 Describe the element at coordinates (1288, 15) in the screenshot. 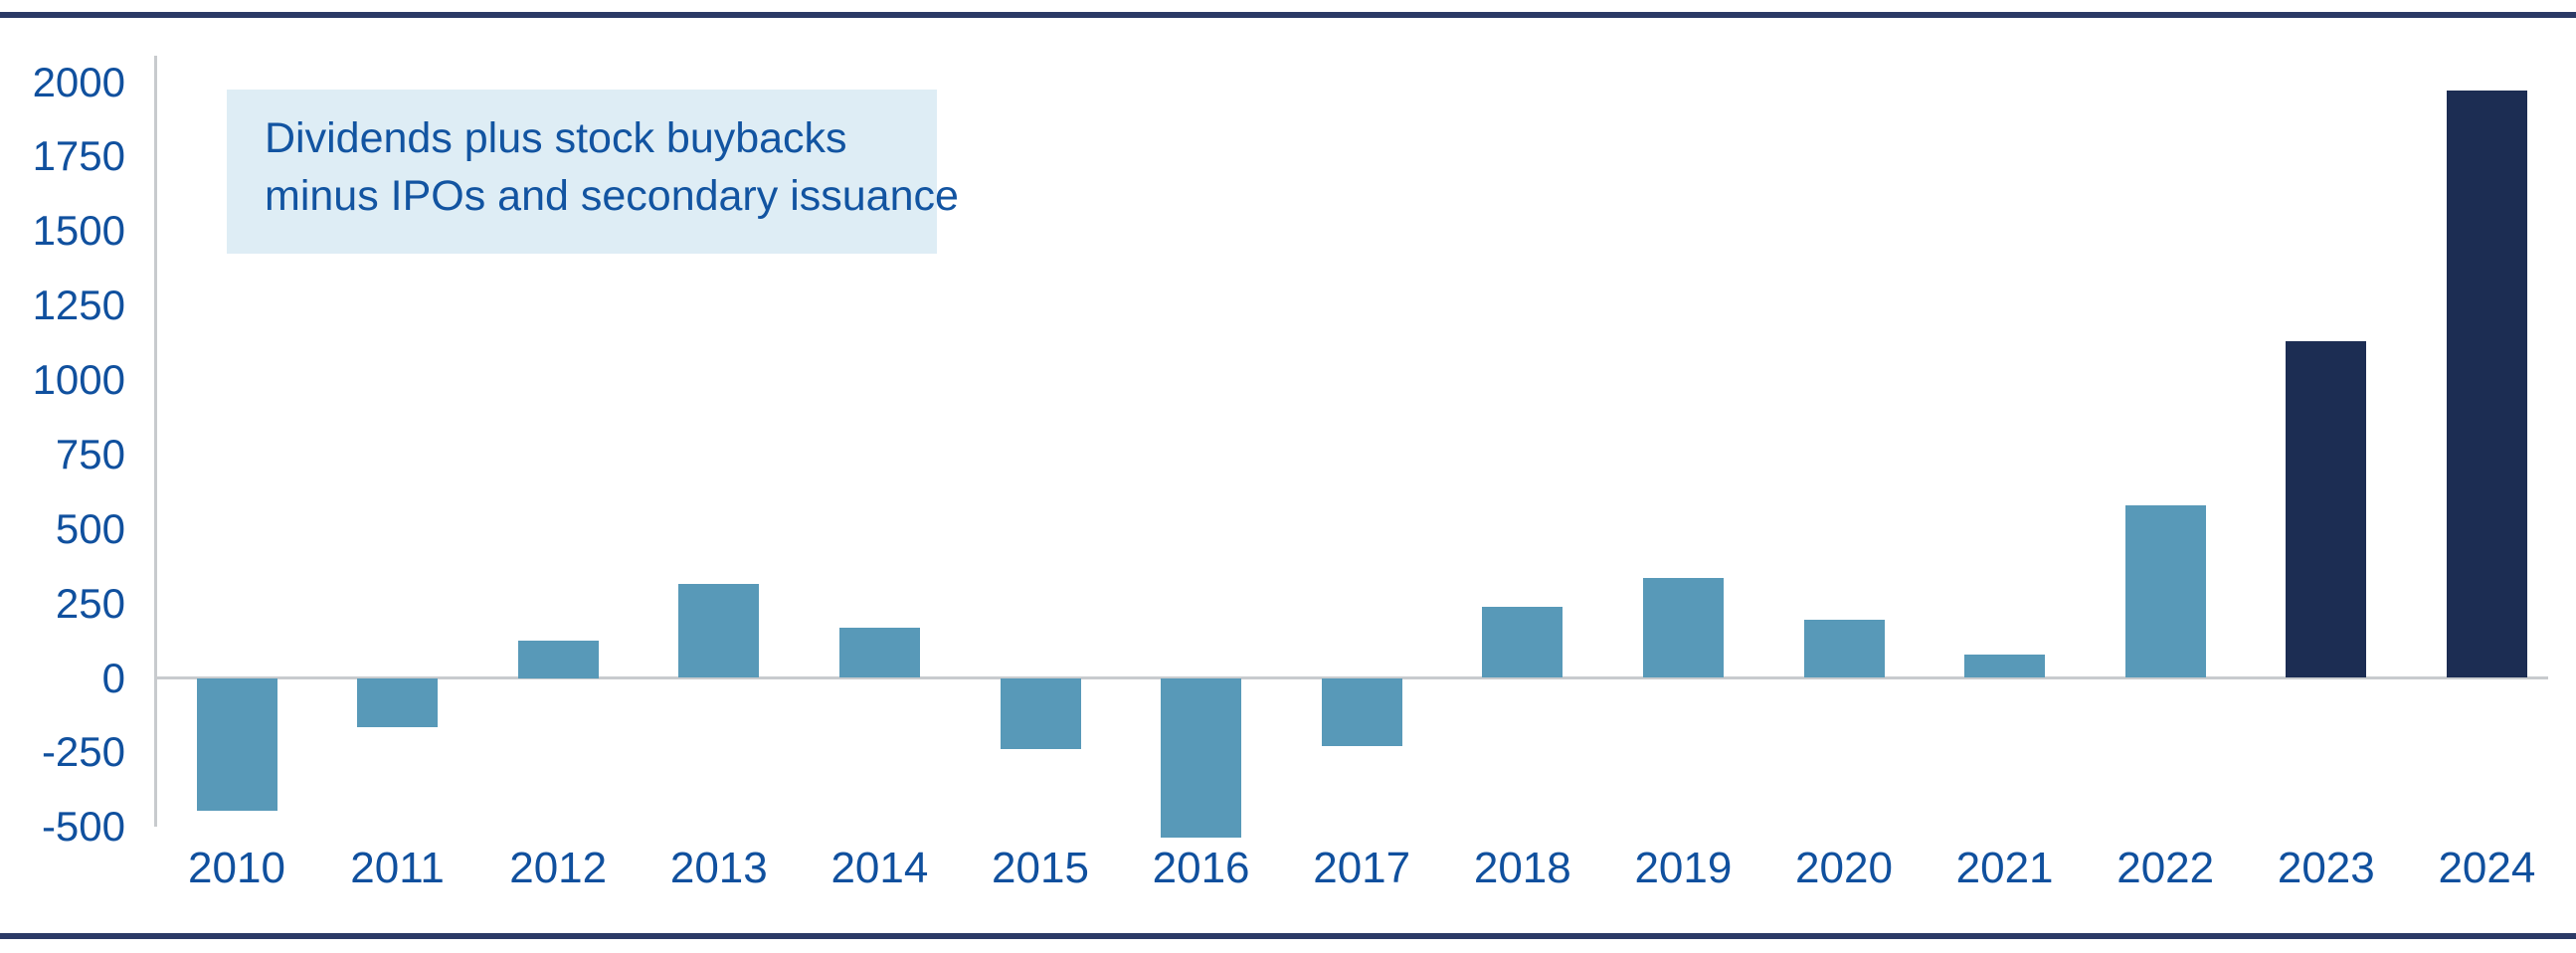

I see `top-border-line` at that location.